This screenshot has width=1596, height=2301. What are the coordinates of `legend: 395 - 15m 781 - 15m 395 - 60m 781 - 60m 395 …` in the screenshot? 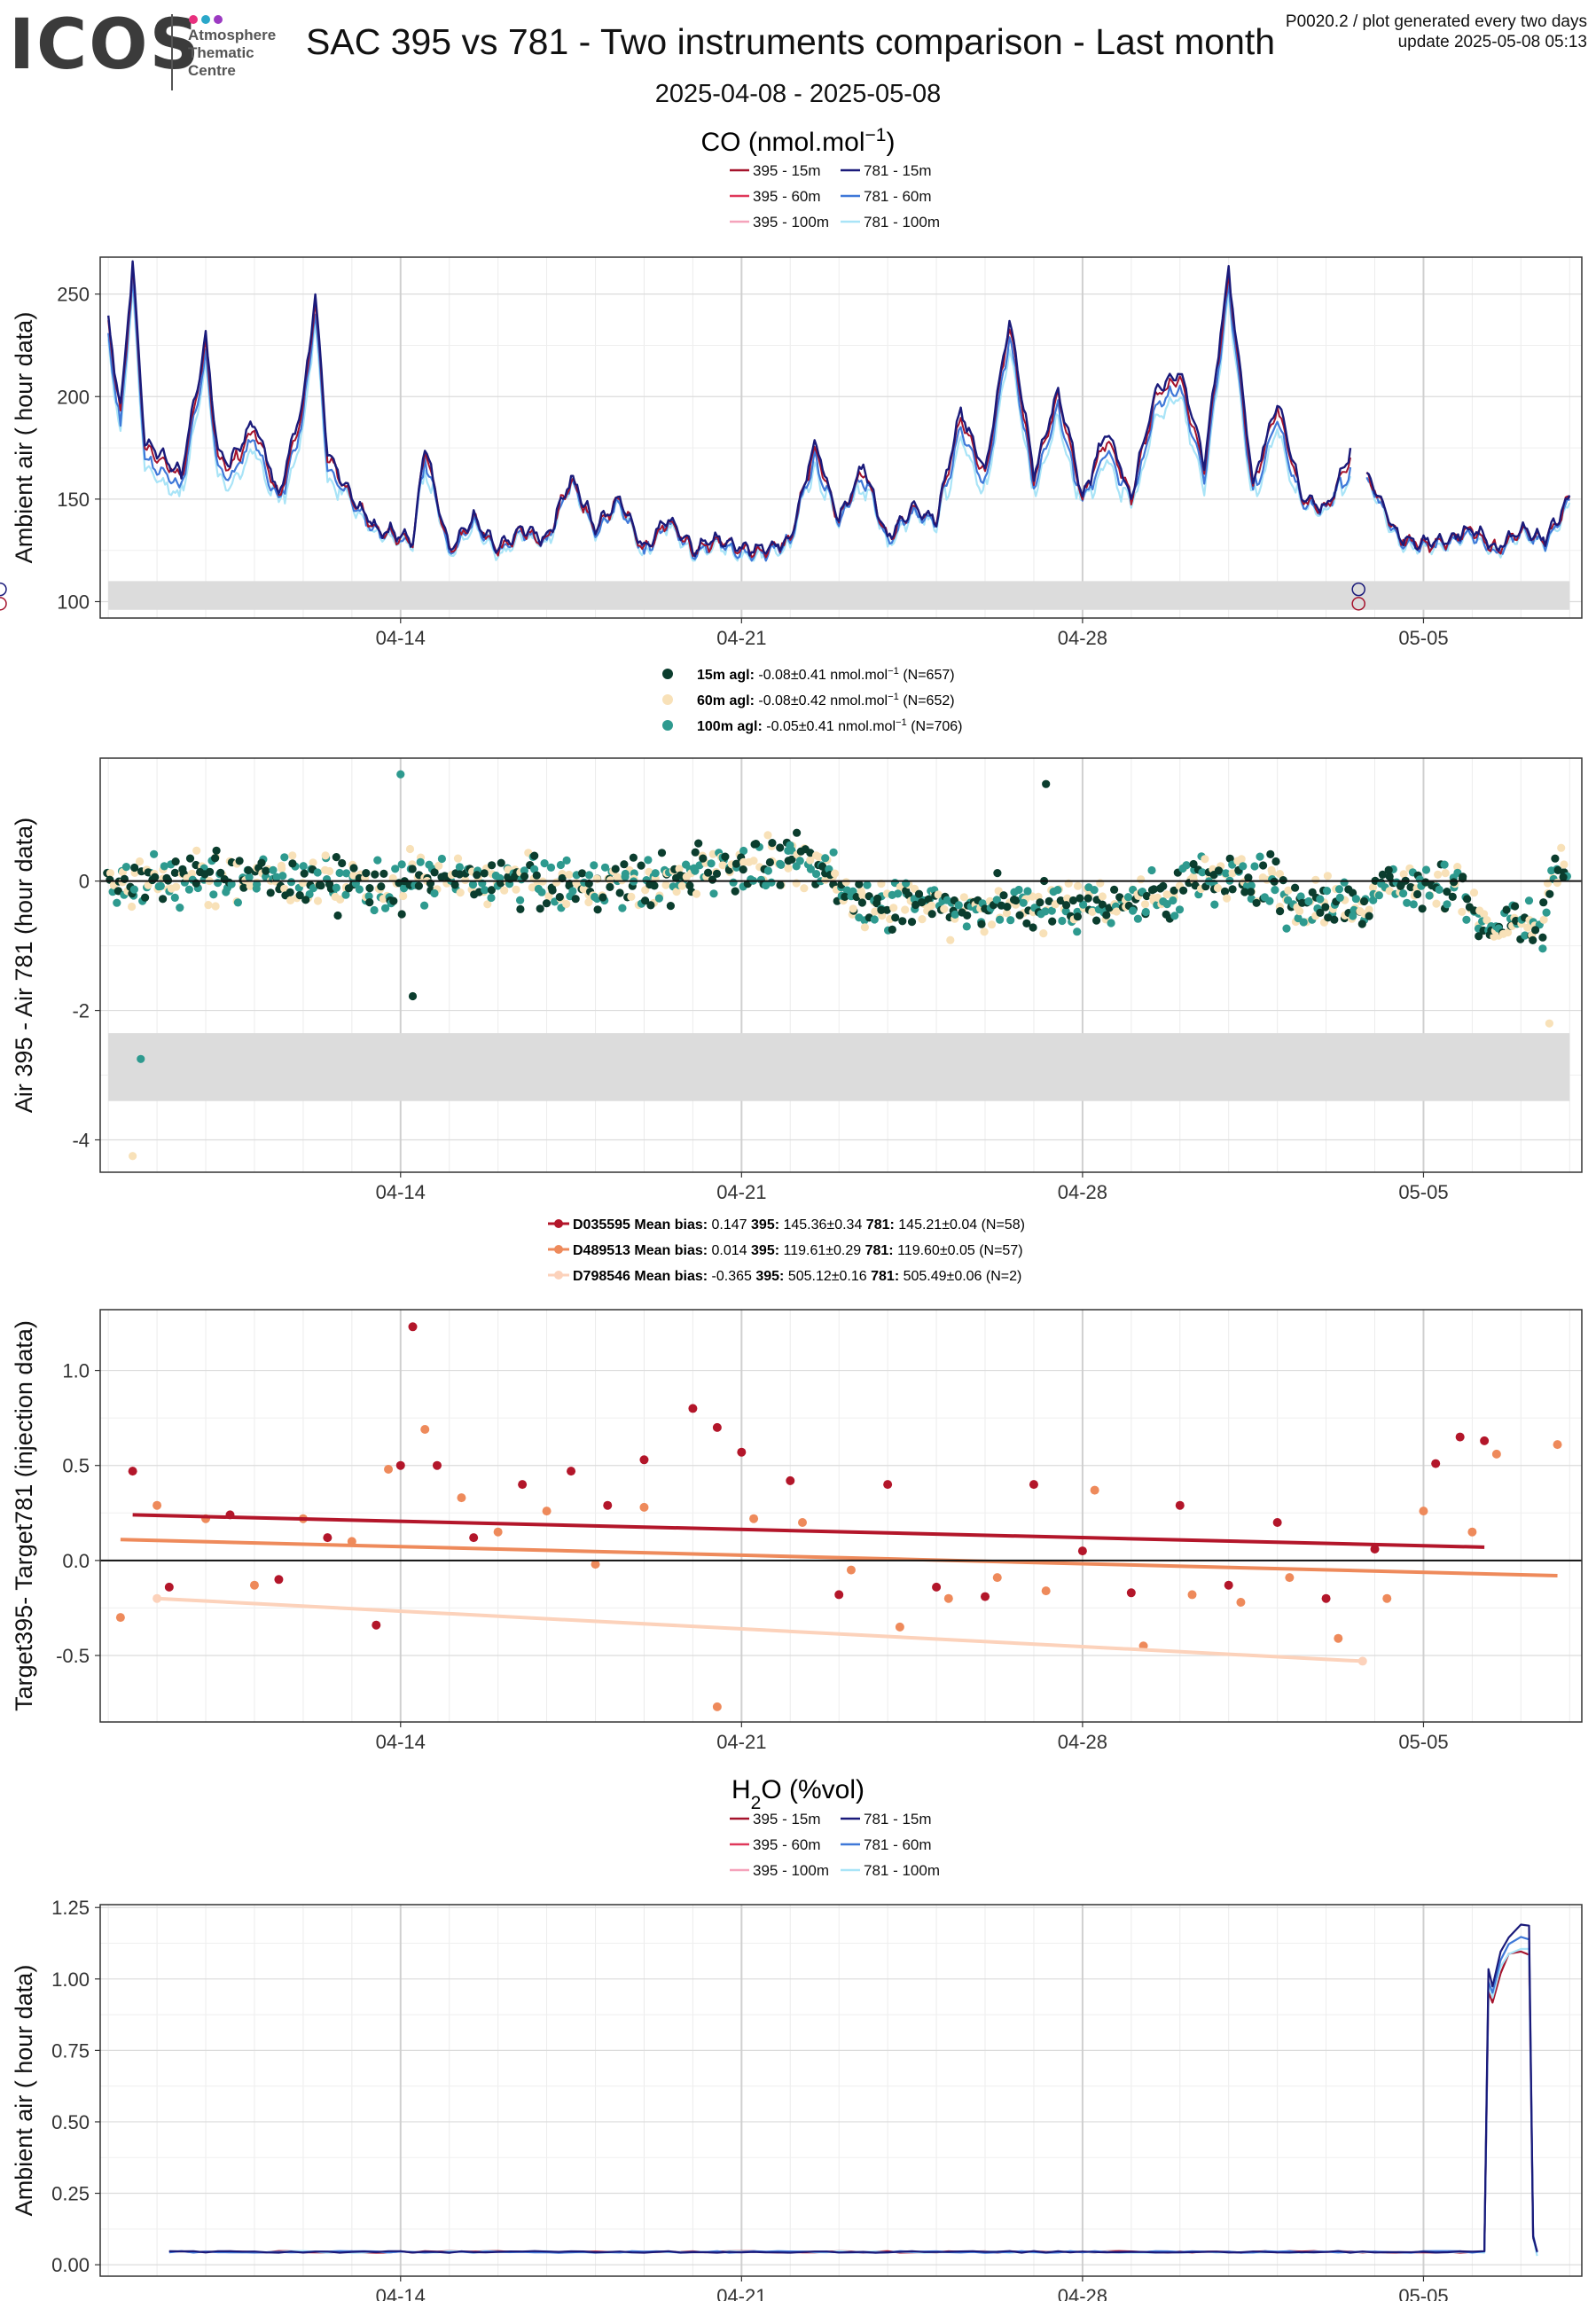 It's located at (835, 1845).